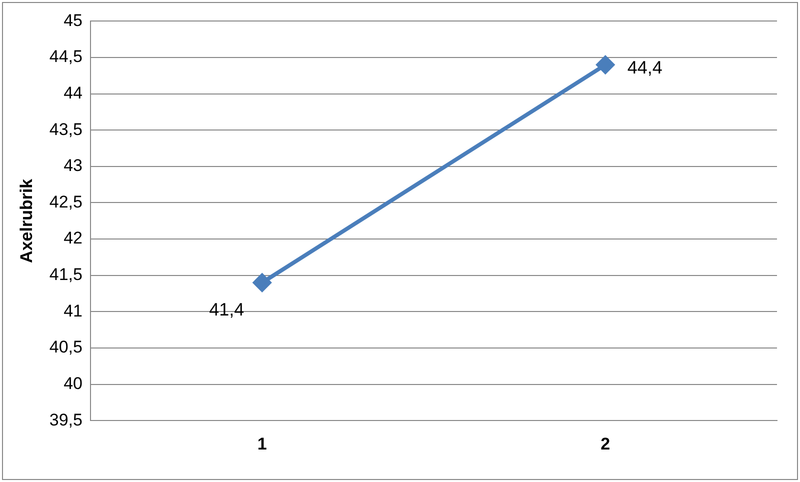 This screenshot has height=482, width=800. Describe the element at coordinates (26, 220) in the screenshot. I see `y-axis-title: Axelrubrik` at that location.